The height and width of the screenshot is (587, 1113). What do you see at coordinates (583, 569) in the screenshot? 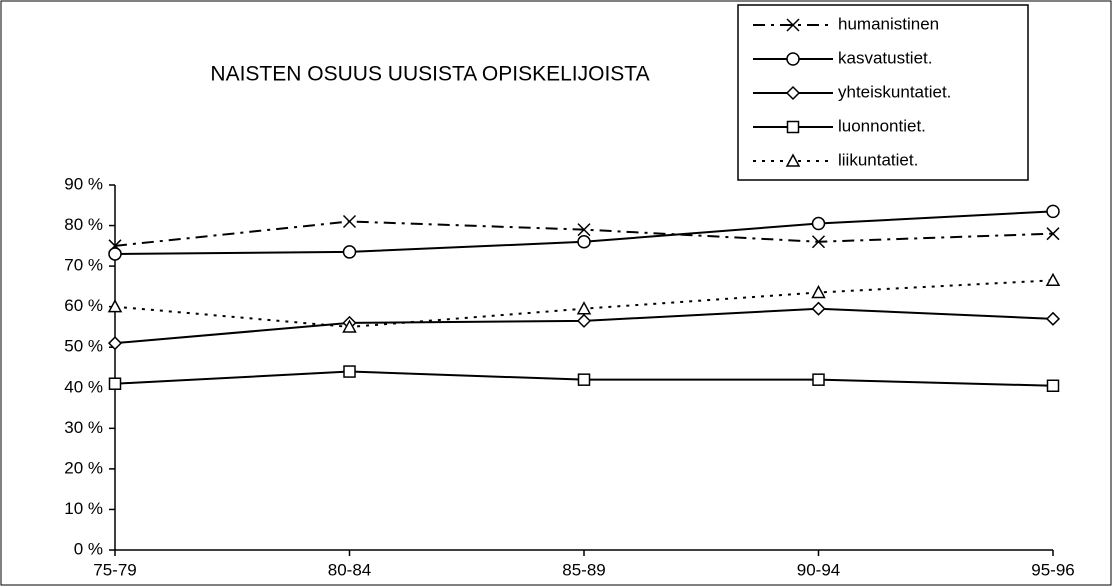
I see `x-tick-label: 85-89` at bounding box center [583, 569].